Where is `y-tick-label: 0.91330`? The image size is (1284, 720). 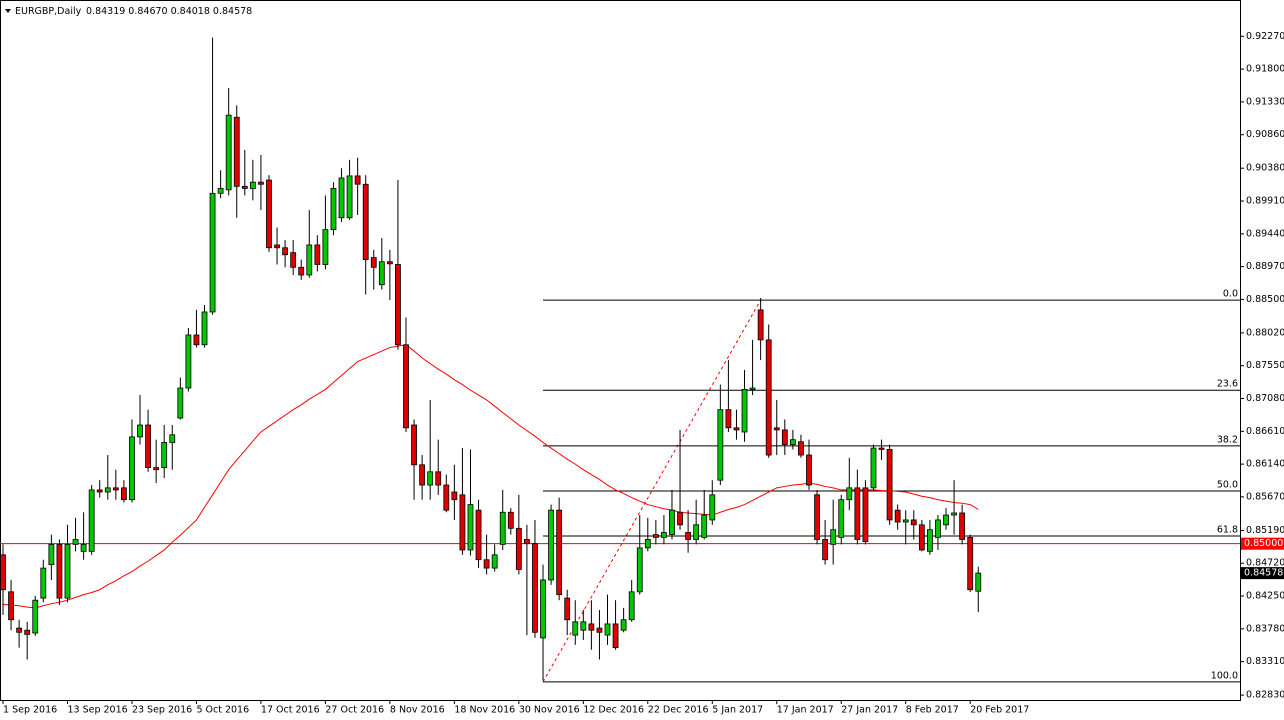 y-tick-label: 0.91330 is located at coordinates (1265, 101).